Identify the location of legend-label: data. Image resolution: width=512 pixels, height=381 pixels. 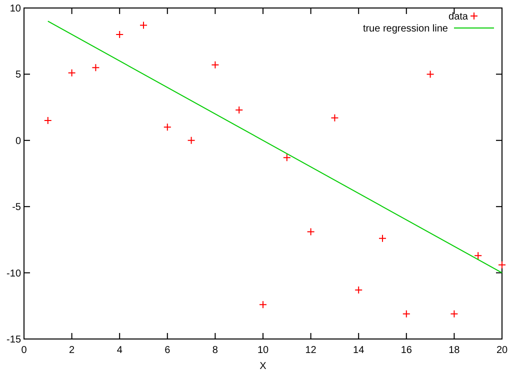
(458, 17).